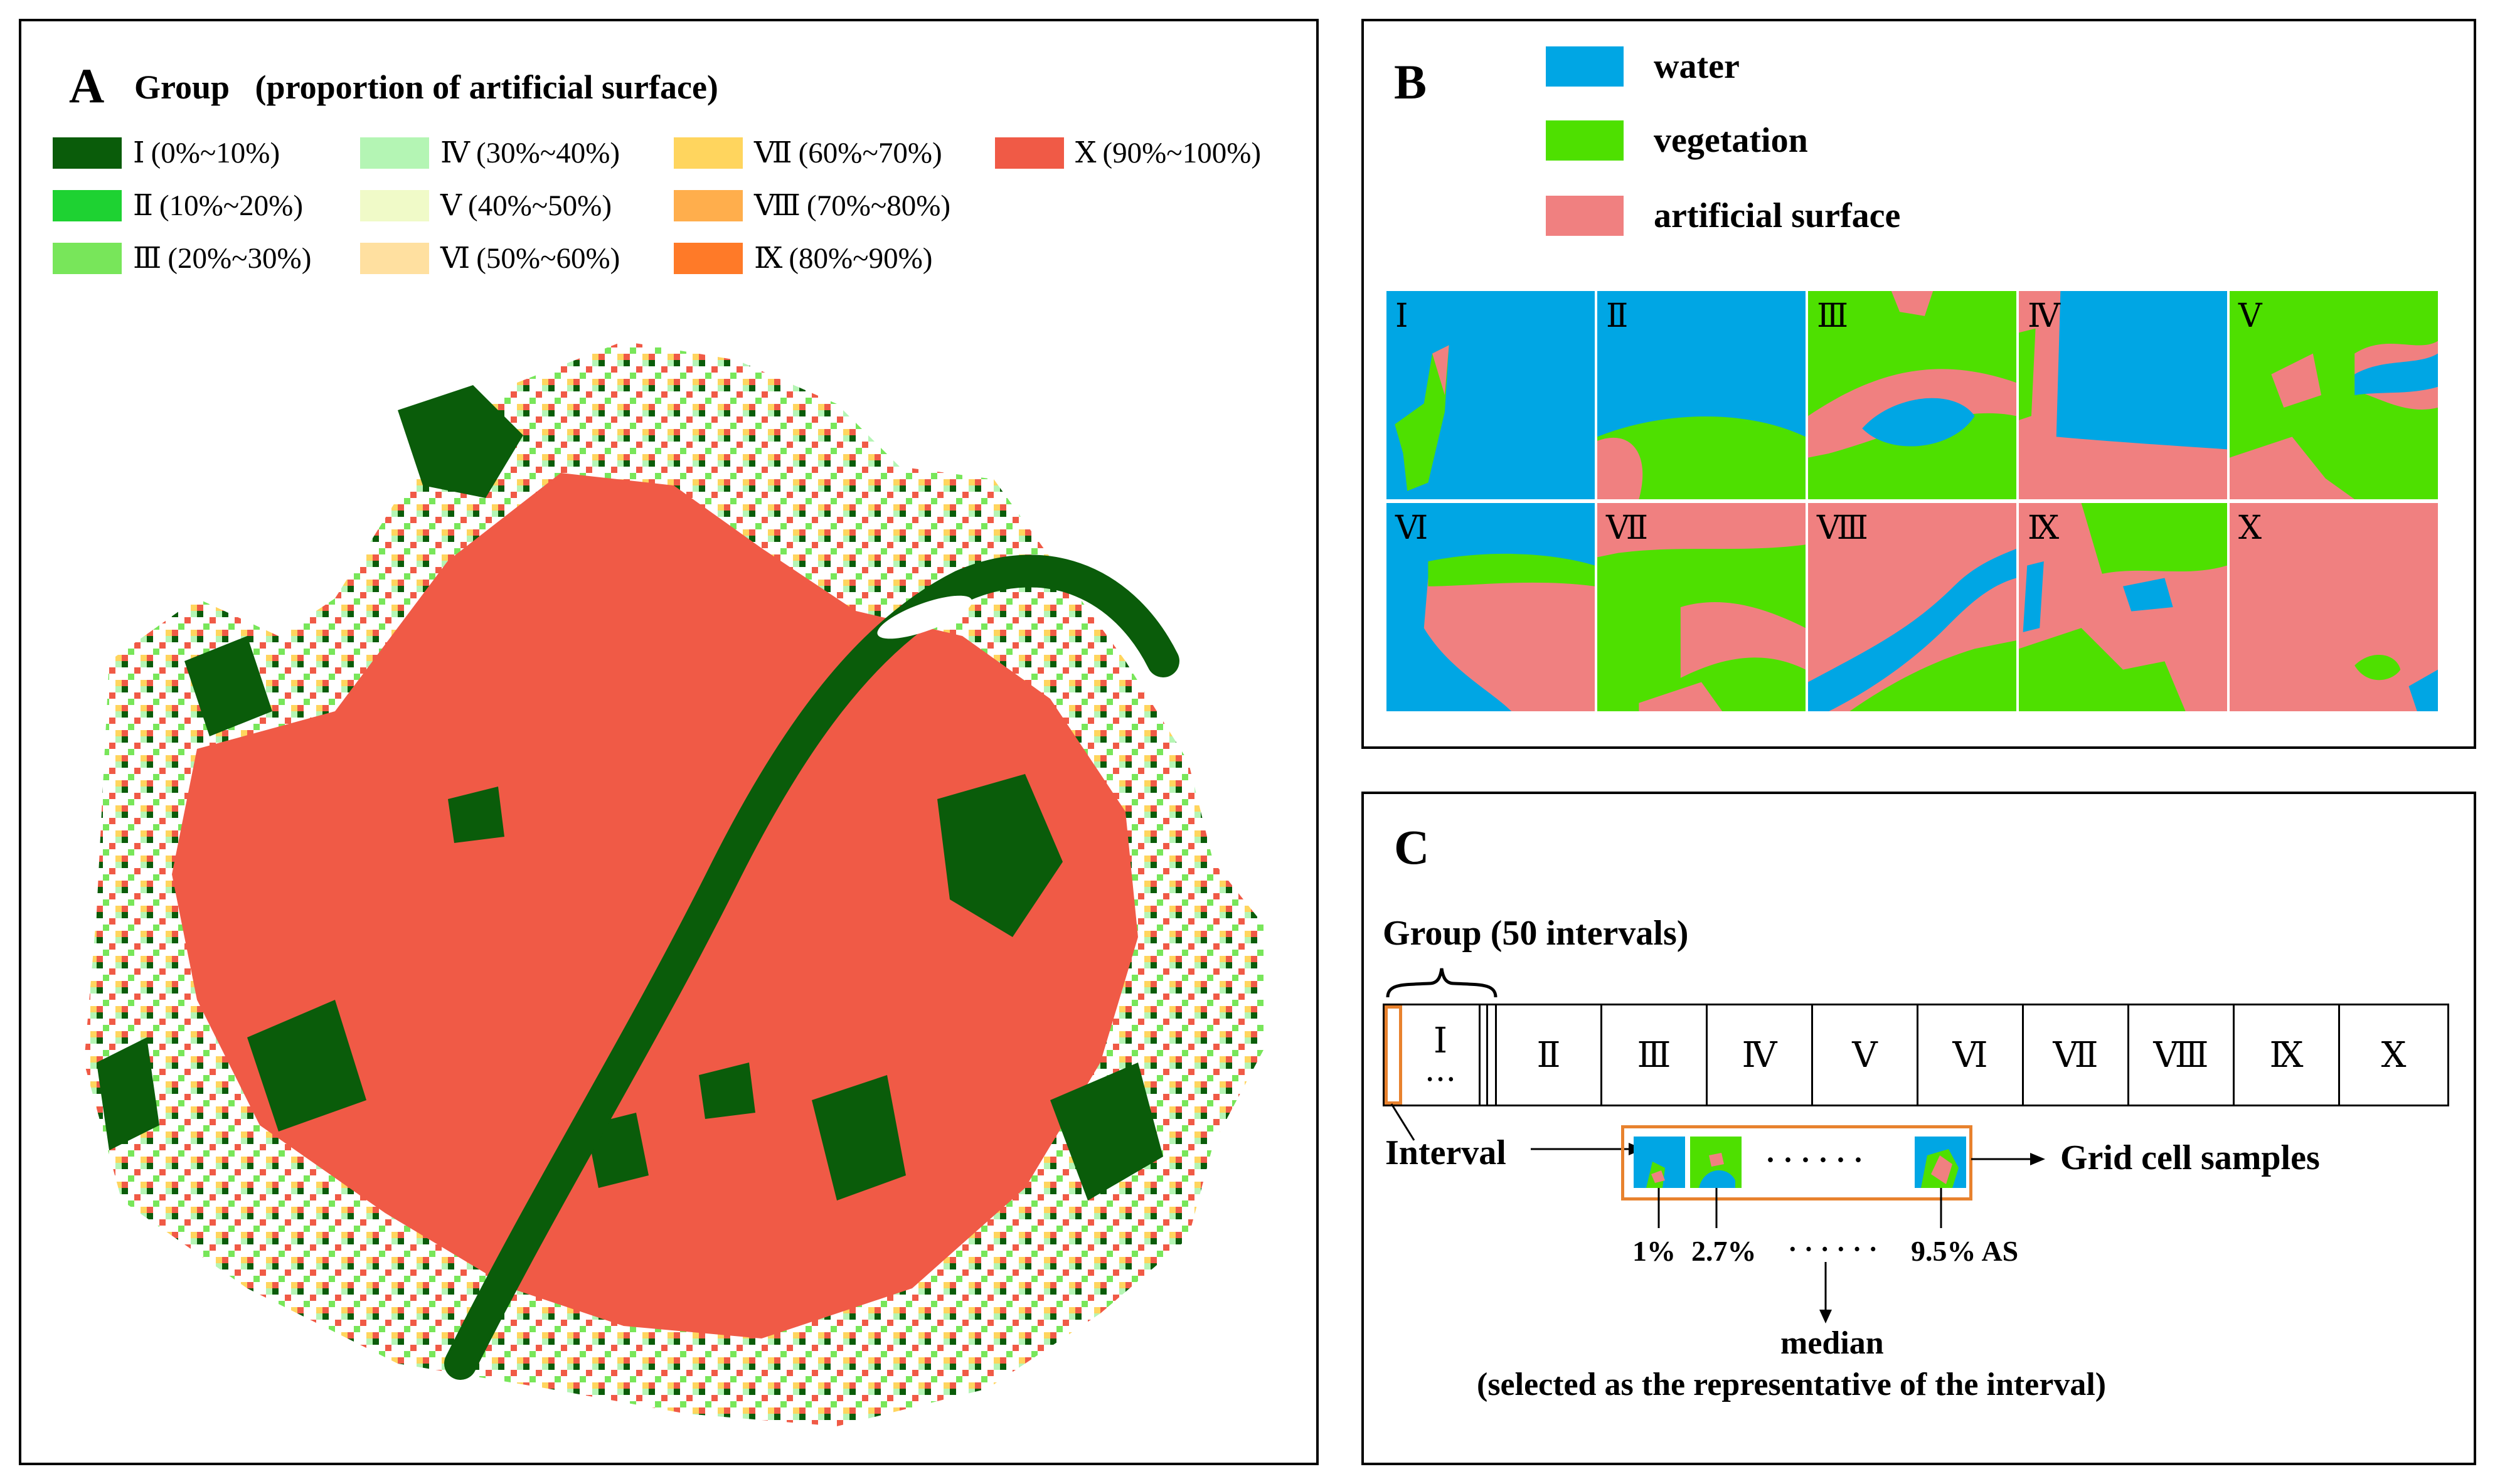  I want to click on legend-range: (30%~40%), so click(548, 152).